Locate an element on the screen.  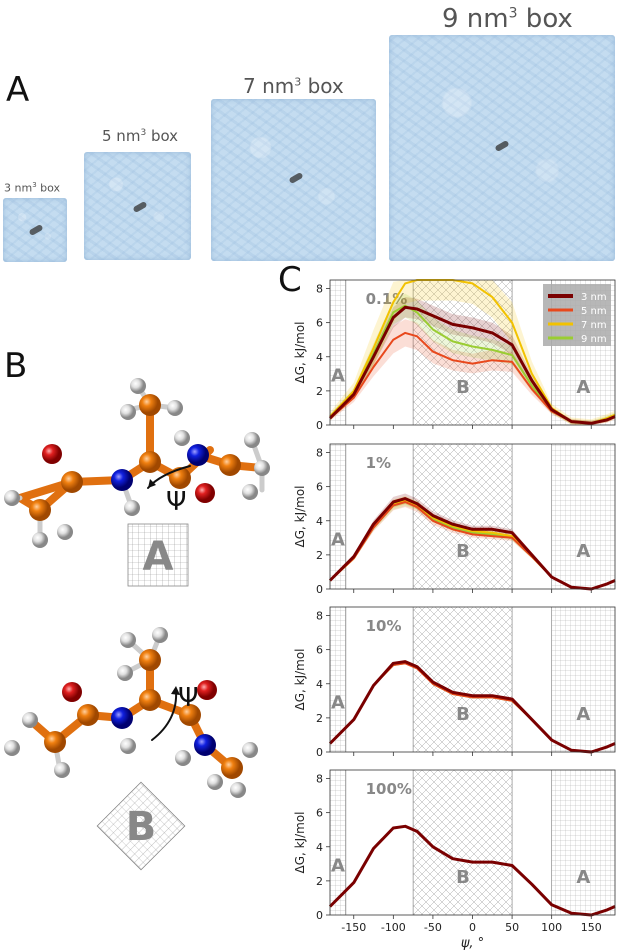
chart-panel-3: A B A 10% 0 2 4 6 8 ΔG, kJ/mol is located at coordinates (454, 682).